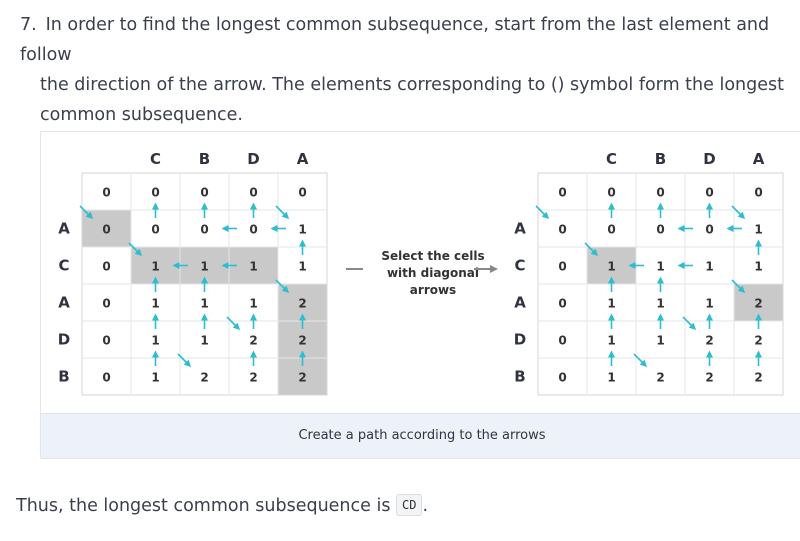 This screenshot has height=541, width=800. What do you see at coordinates (28, 25) in the screenshot?
I see `step-number: 7.` at bounding box center [28, 25].